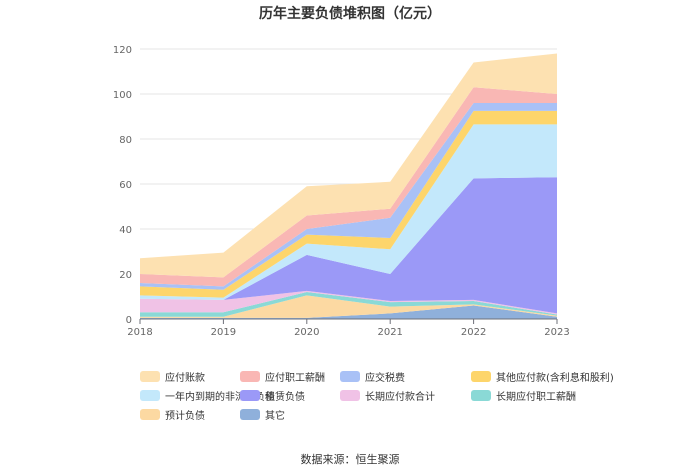  I want to click on legend-label: 其它, so click(275, 416).